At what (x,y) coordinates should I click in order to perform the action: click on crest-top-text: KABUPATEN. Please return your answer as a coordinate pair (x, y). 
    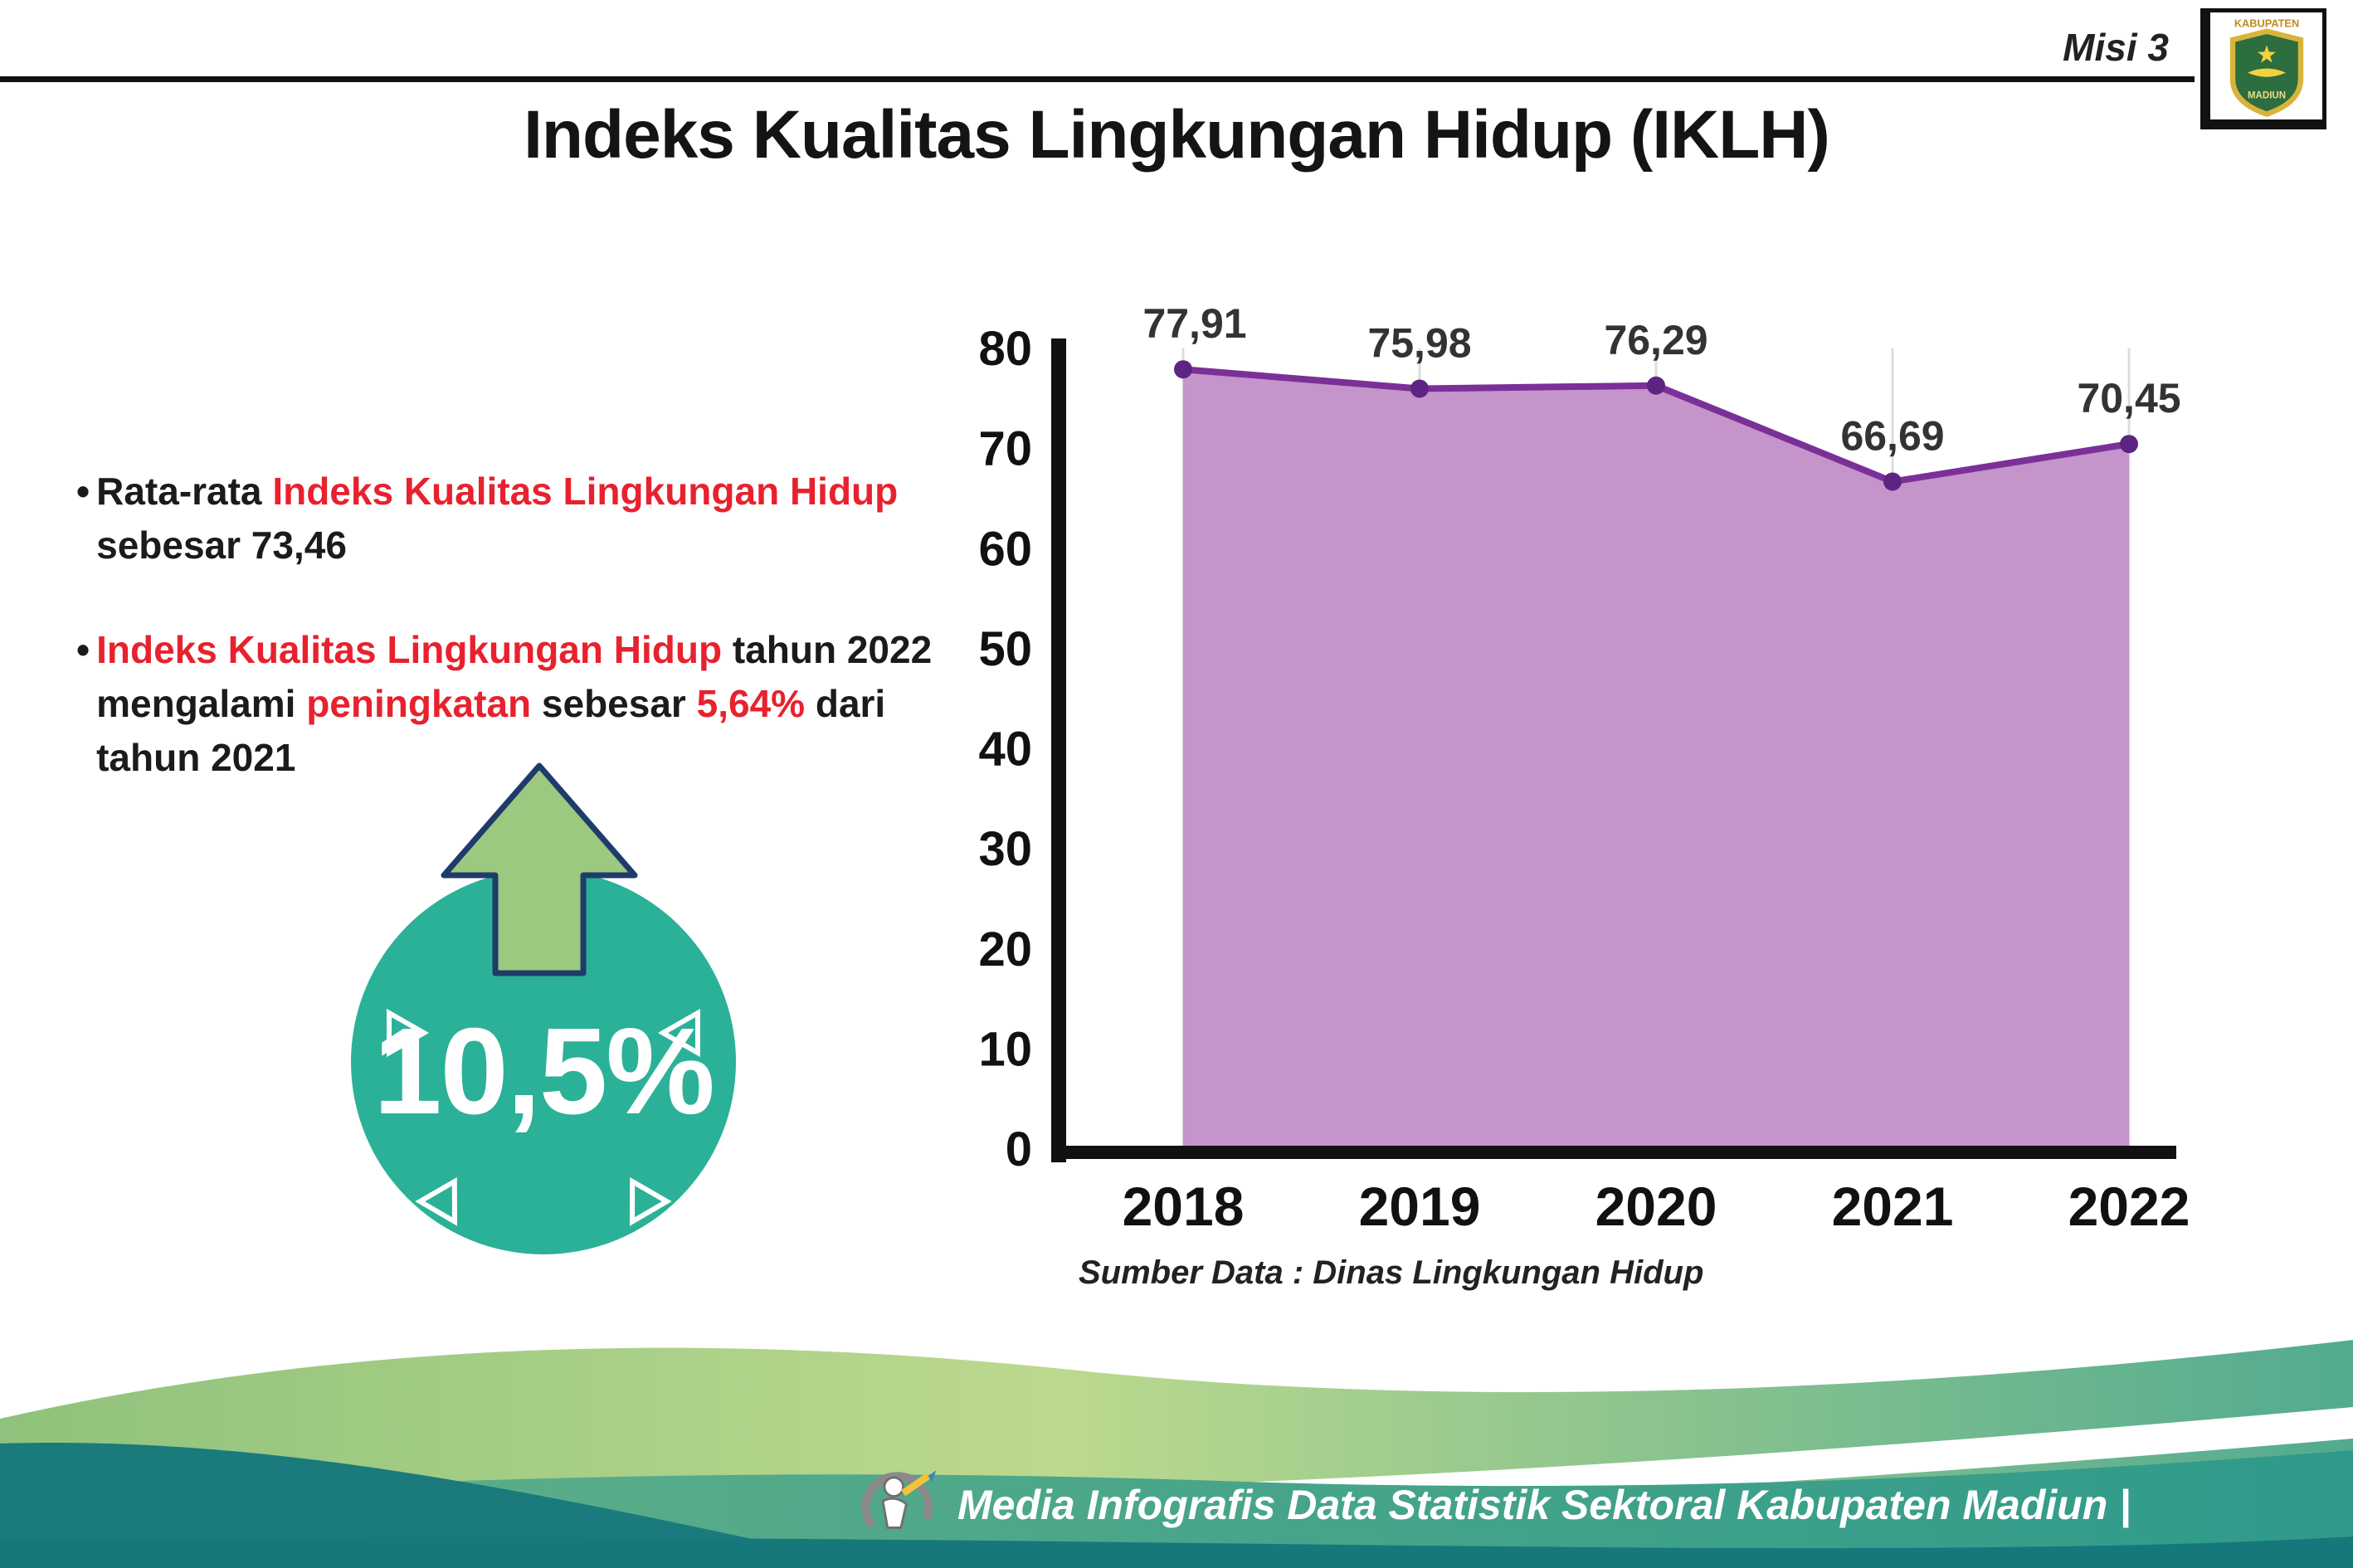
    Looking at the image, I should click on (2266, 23).